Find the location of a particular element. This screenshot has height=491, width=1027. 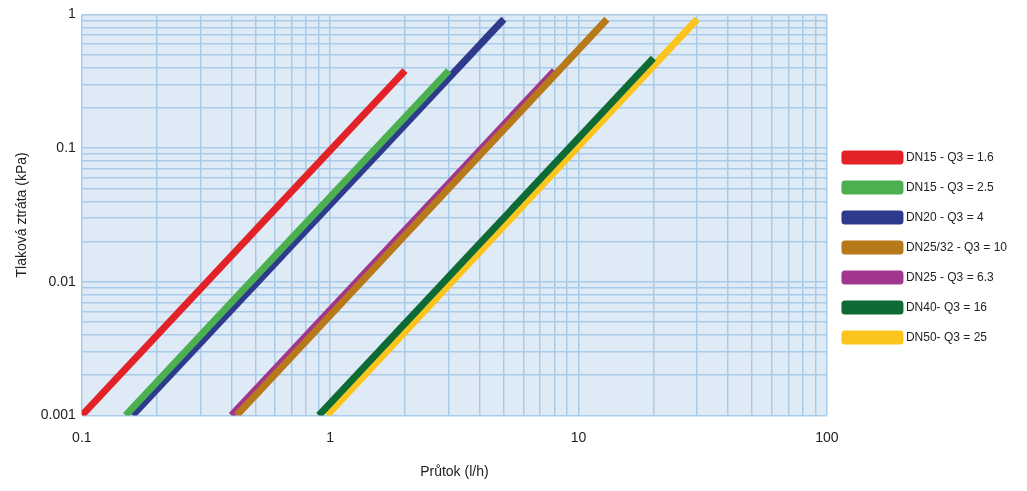

legend-label: DN25 - Q3 = 6.3 is located at coordinates (949, 276).